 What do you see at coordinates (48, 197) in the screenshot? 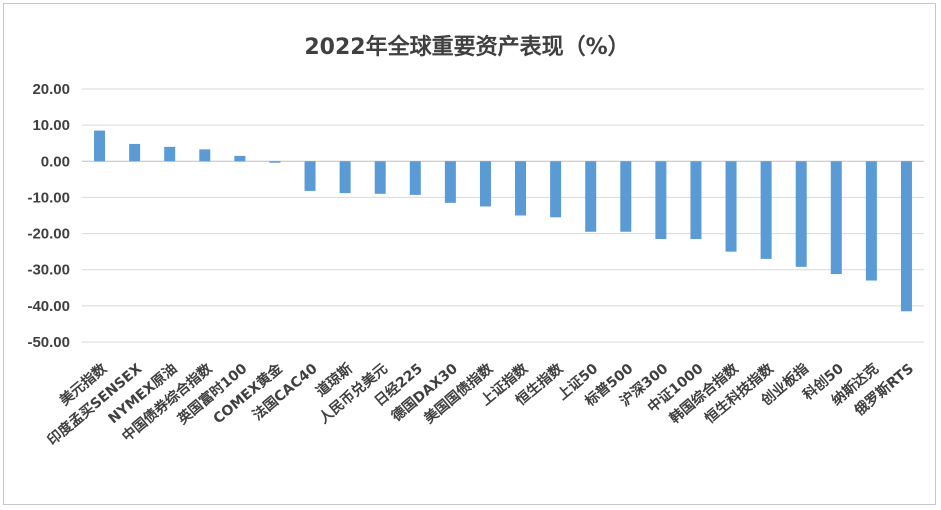
I see `y-tick-label: -10.00` at bounding box center [48, 197].